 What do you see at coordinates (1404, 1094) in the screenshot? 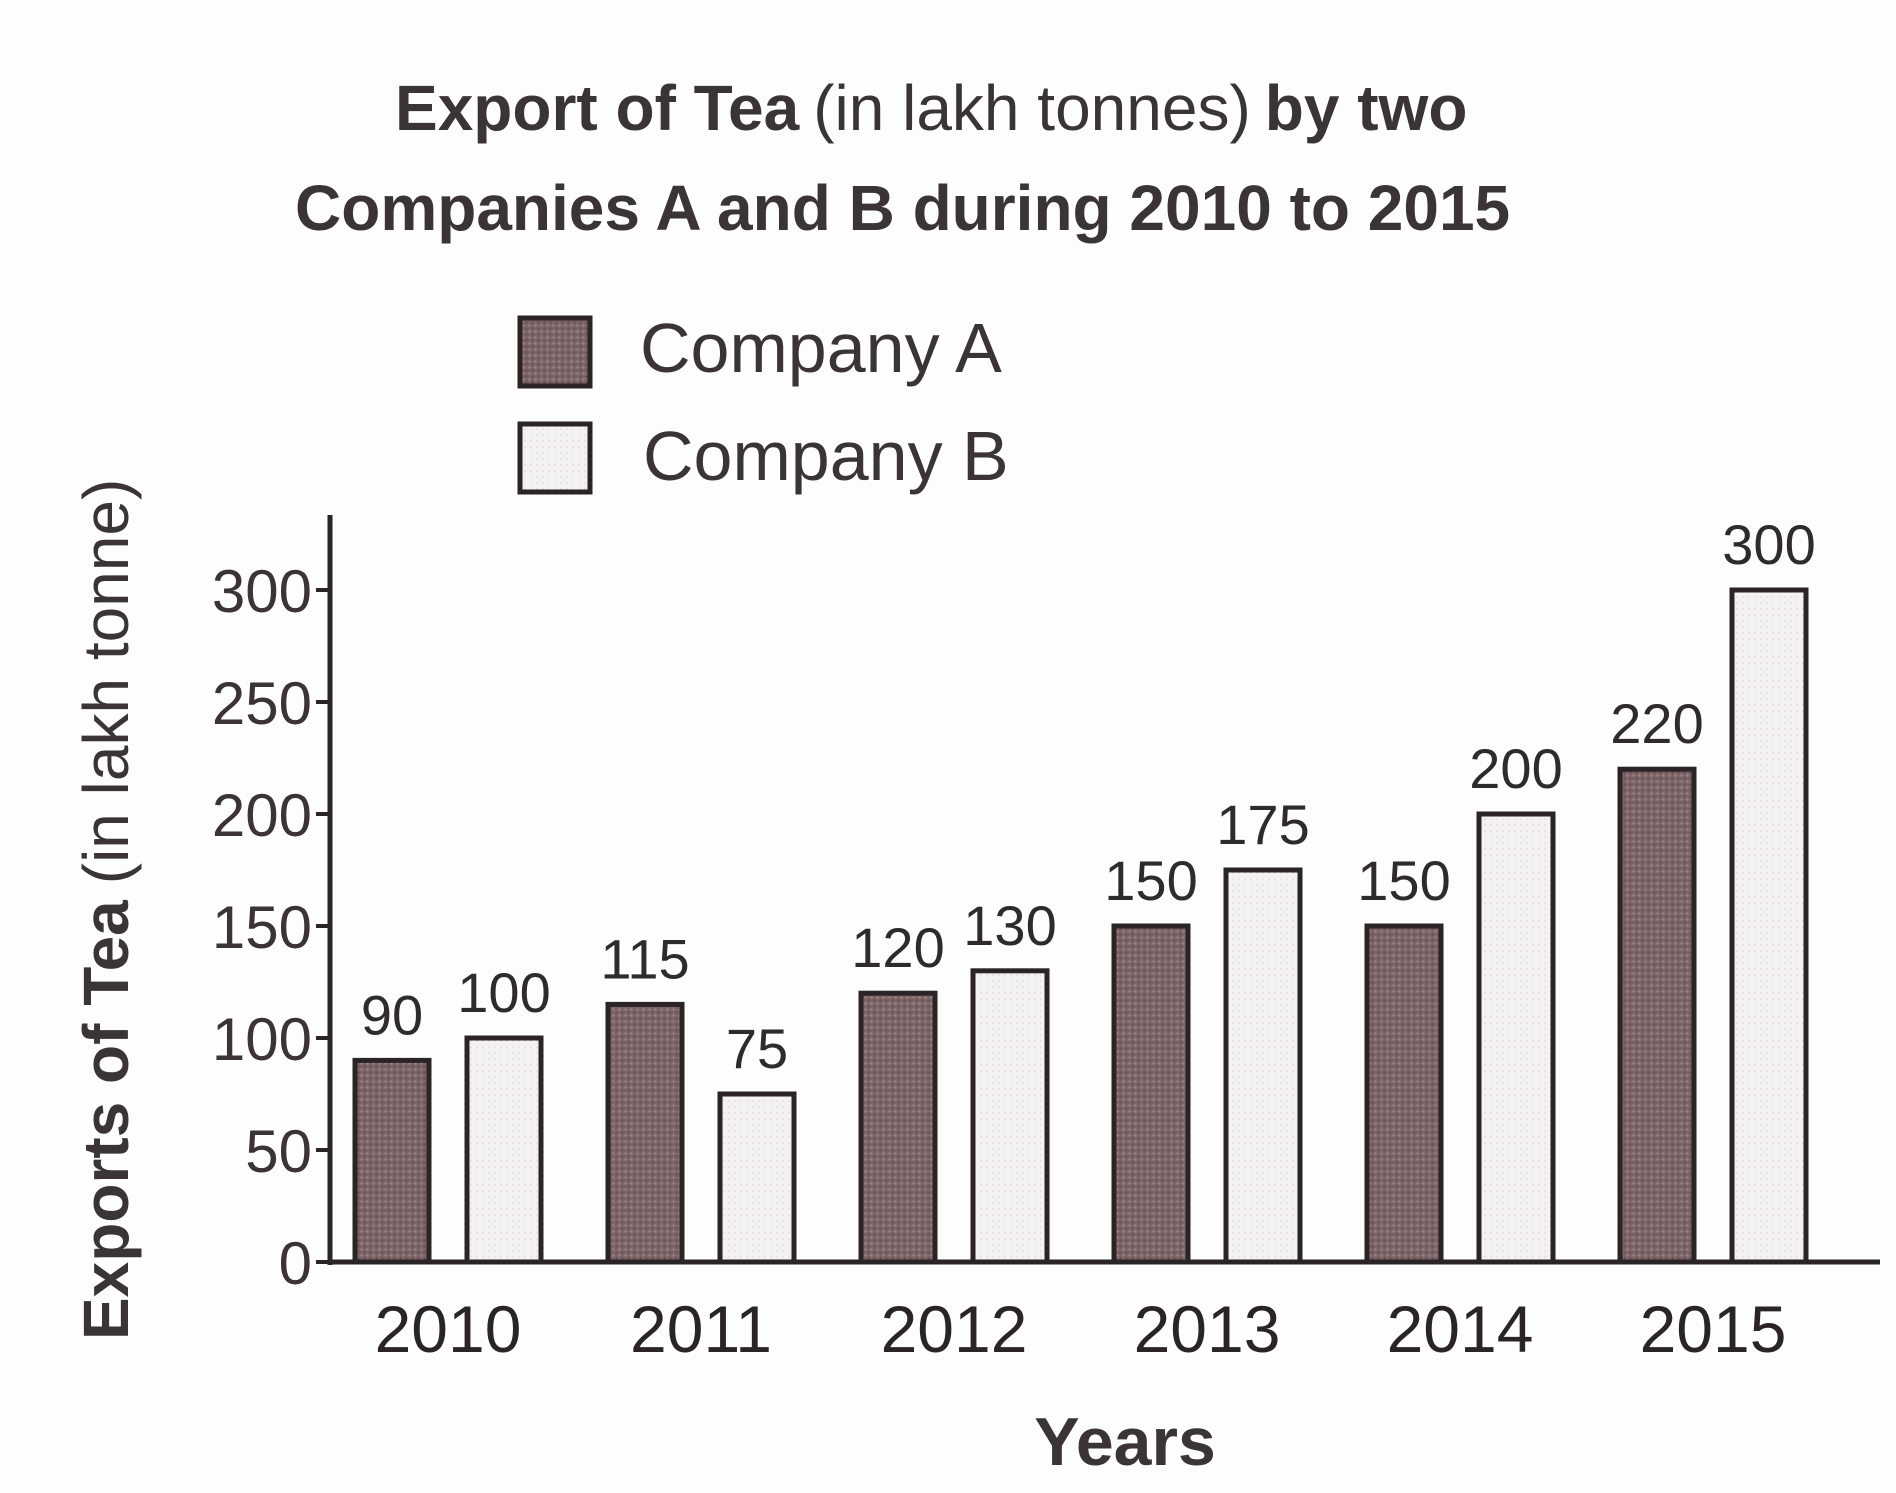
I see `bar-company-a-2014` at bounding box center [1404, 1094].